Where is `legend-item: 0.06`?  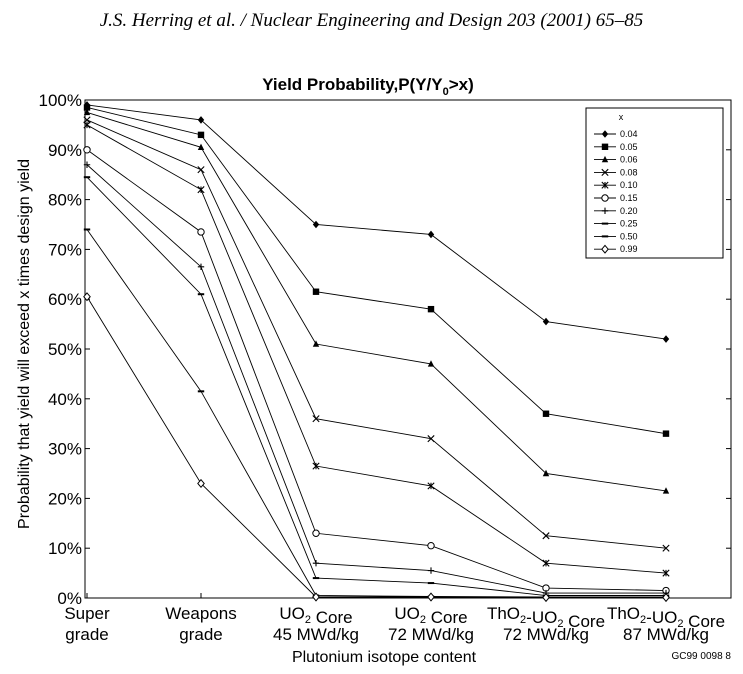
legend-item: 0.06 is located at coordinates (616, 160).